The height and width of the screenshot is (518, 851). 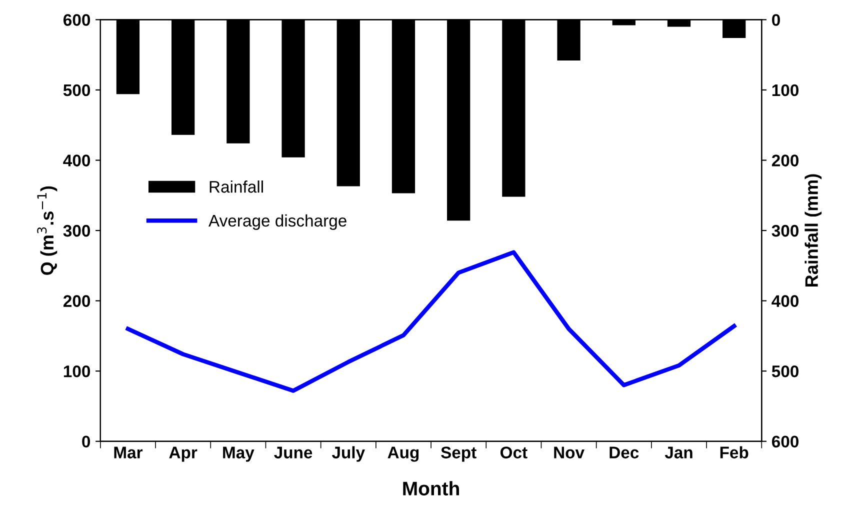 What do you see at coordinates (76, 160) in the screenshot?
I see `y-tick-label: 400` at bounding box center [76, 160].